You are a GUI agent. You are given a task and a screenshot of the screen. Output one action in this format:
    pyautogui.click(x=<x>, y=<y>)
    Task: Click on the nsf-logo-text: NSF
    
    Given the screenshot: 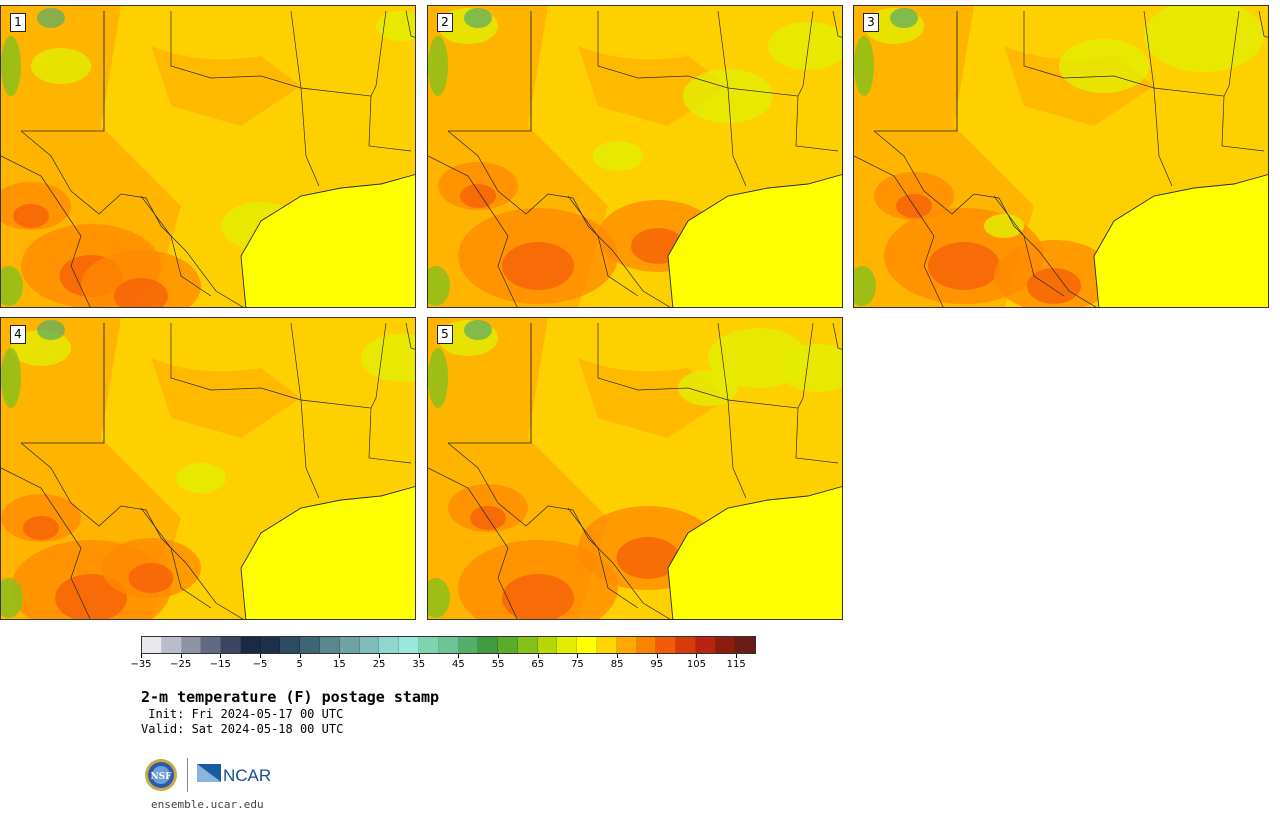 What is the action you would take?
    pyautogui.click(x=161, y=777)
    